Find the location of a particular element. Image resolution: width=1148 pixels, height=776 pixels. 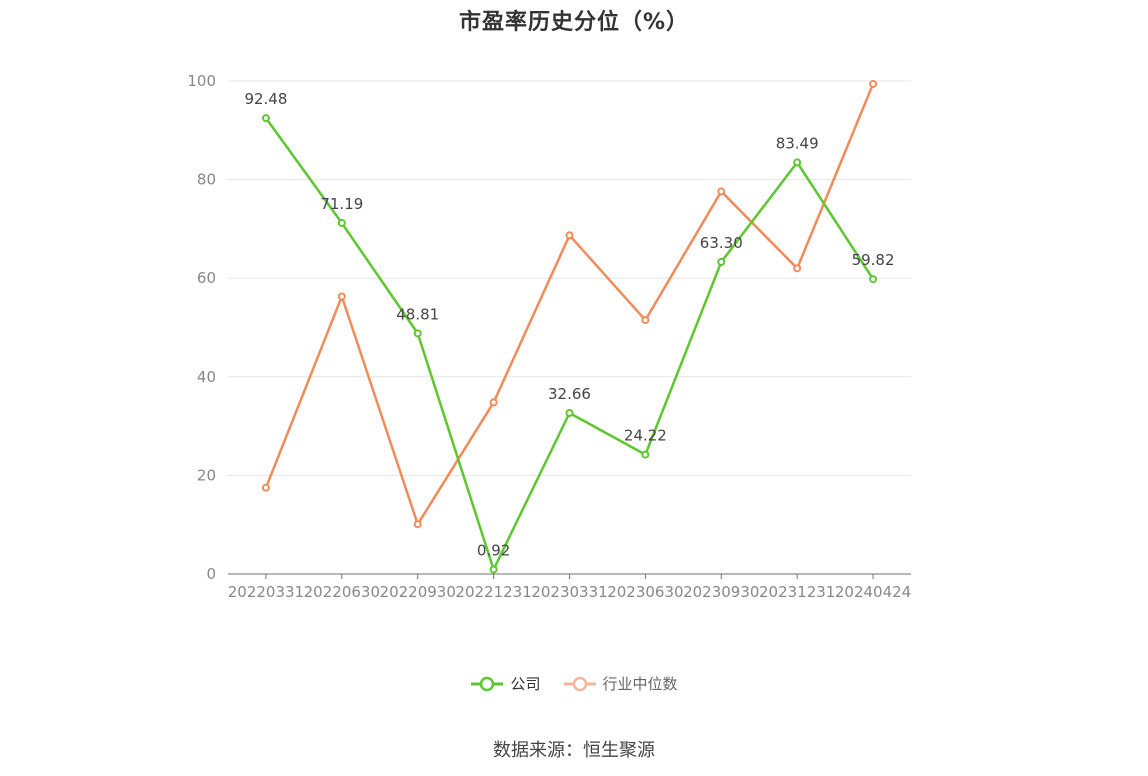

x-tick-label: 20230331 is located at coordinates (569, 592).